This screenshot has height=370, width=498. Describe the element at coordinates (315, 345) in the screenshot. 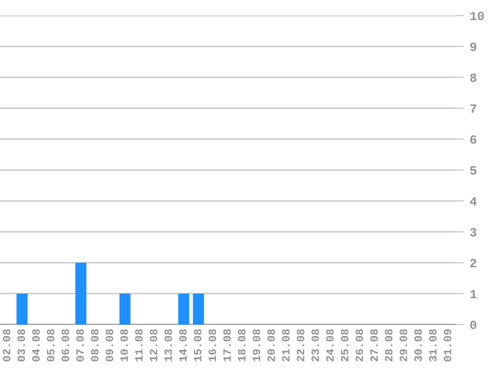

I see `x-tick-label: 23.08` at that location.